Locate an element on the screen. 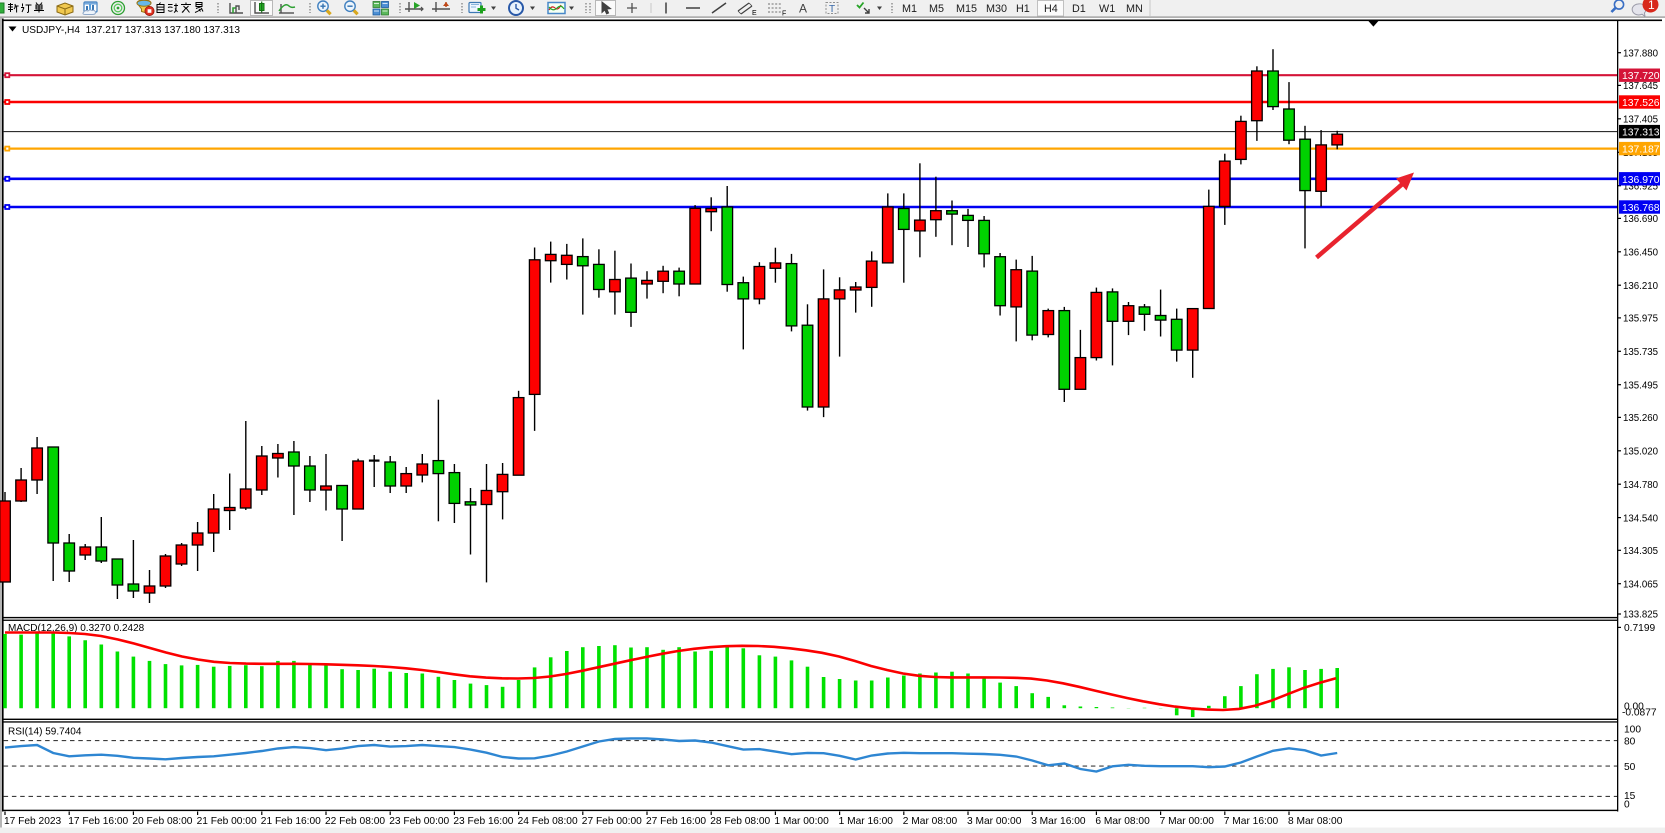 Image resolution: width=1665 pixels, height=833 pixels. svg-text: 7 Mar 00:00 is located at coordinates (1187, 821).